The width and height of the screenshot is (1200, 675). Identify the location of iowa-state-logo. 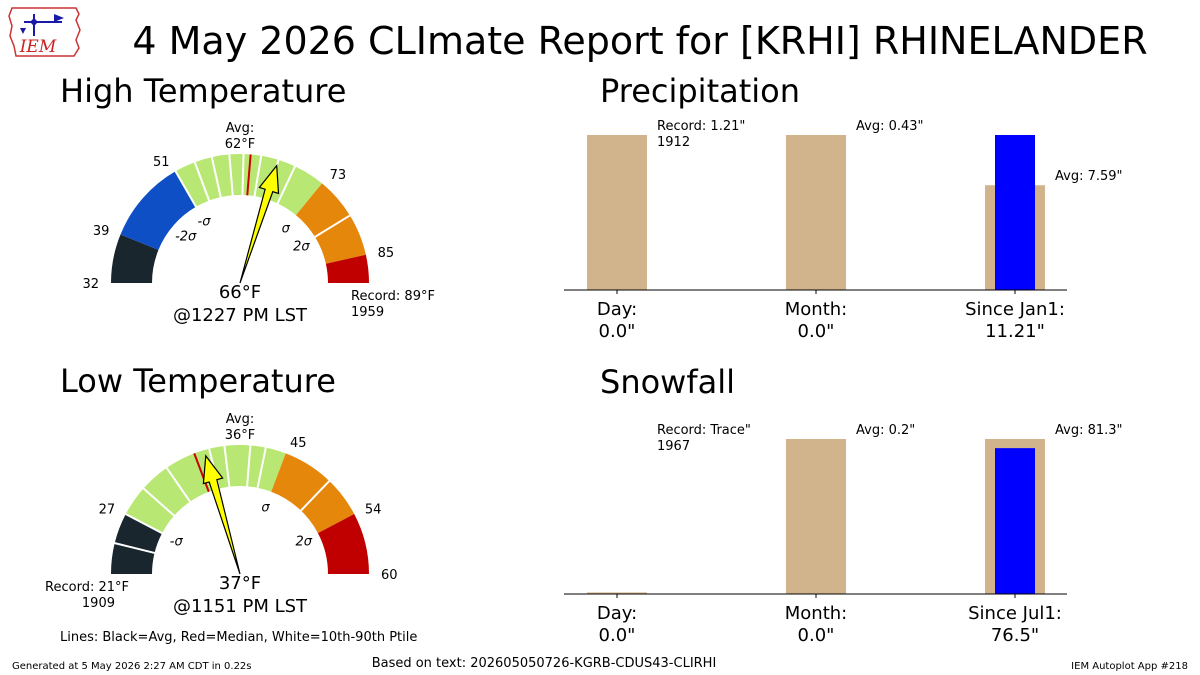
(44, 32).